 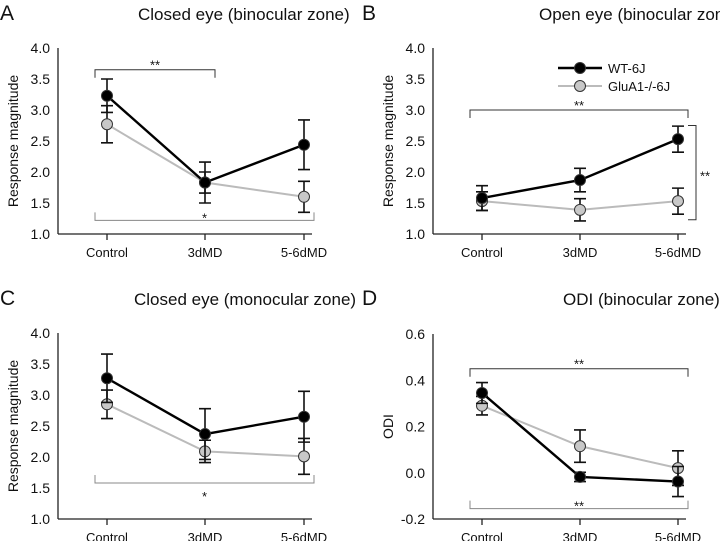 What do you see at coordinates (627, 68) in the screenshot?
I see `legend-label: WT-6J` at bounding box center [627, 68].